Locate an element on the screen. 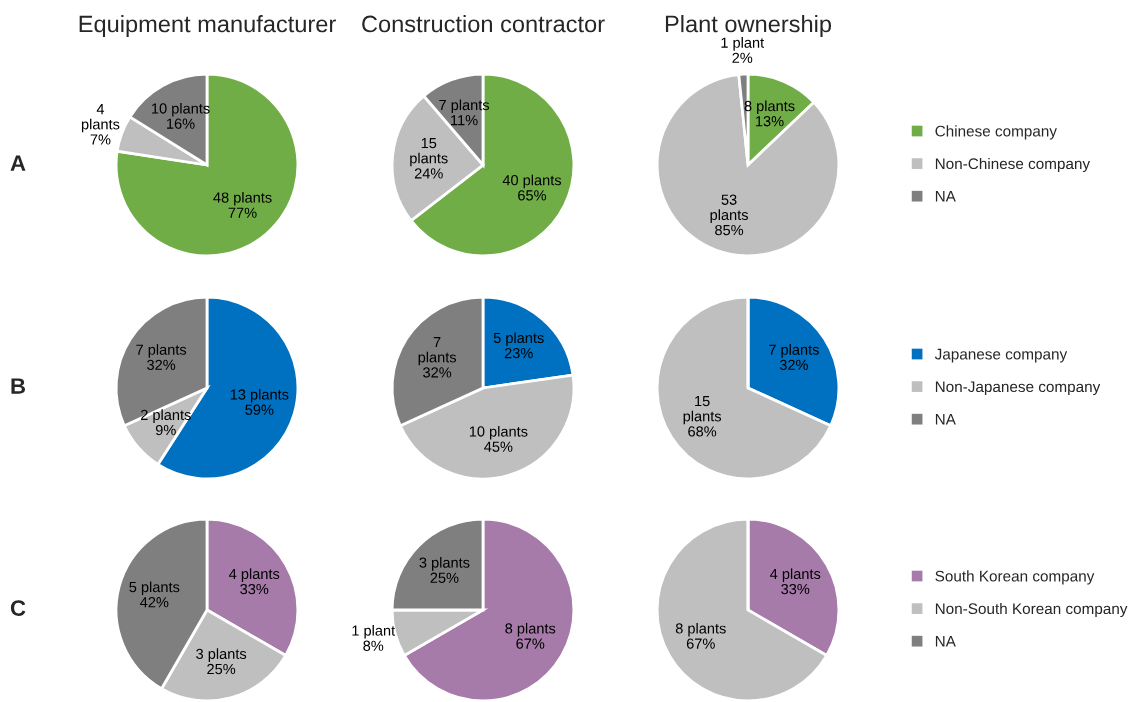 This screenshot has width=1148, height=702. text: B is located at coordinates (18, 386).